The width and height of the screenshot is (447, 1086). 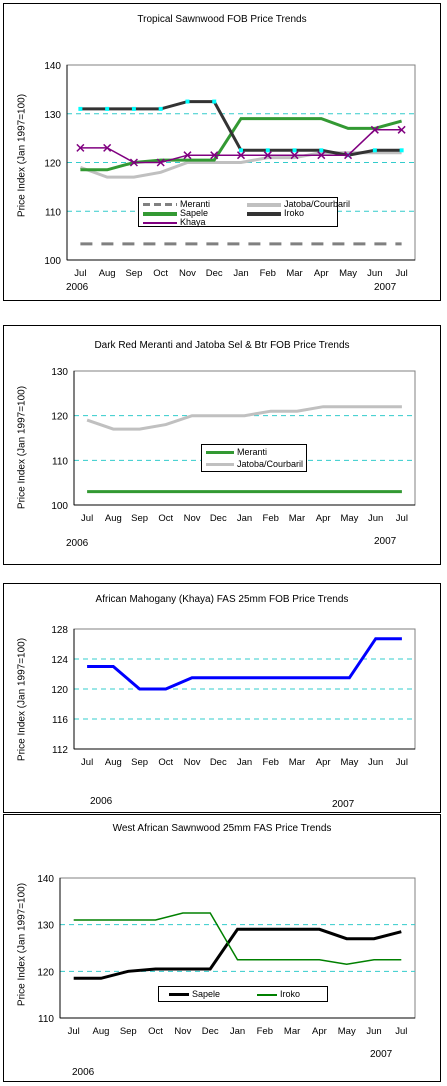 I want to click on y-tick-label: 130, so click(x=52, y=115).